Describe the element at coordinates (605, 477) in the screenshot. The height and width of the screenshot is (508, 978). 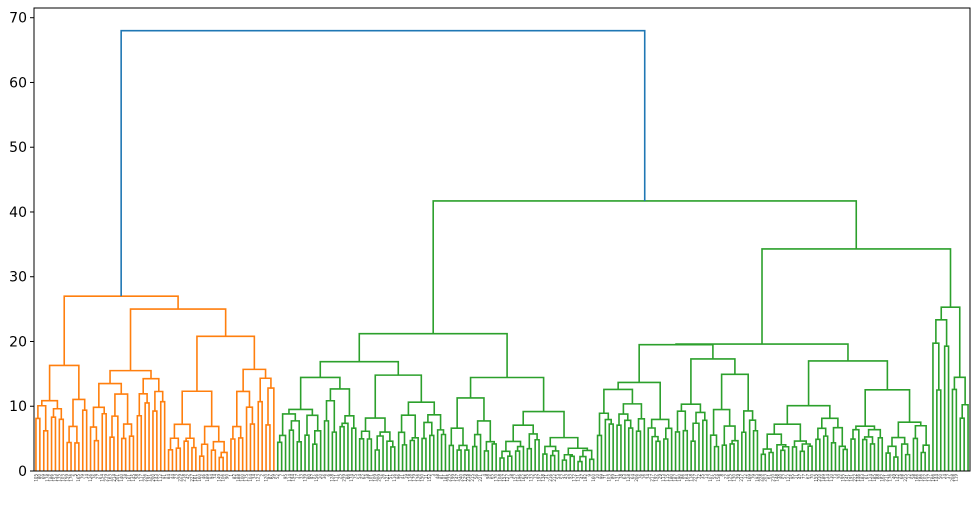
I see `leaf-label-146: 71` at that location.